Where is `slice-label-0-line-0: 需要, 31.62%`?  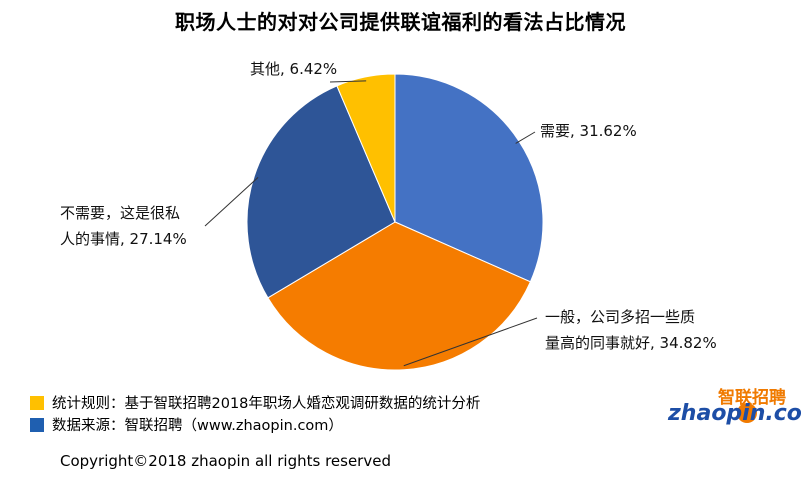
slice-label-0-line-0: 需要, 31.62% is located at coordinates (588, 131).